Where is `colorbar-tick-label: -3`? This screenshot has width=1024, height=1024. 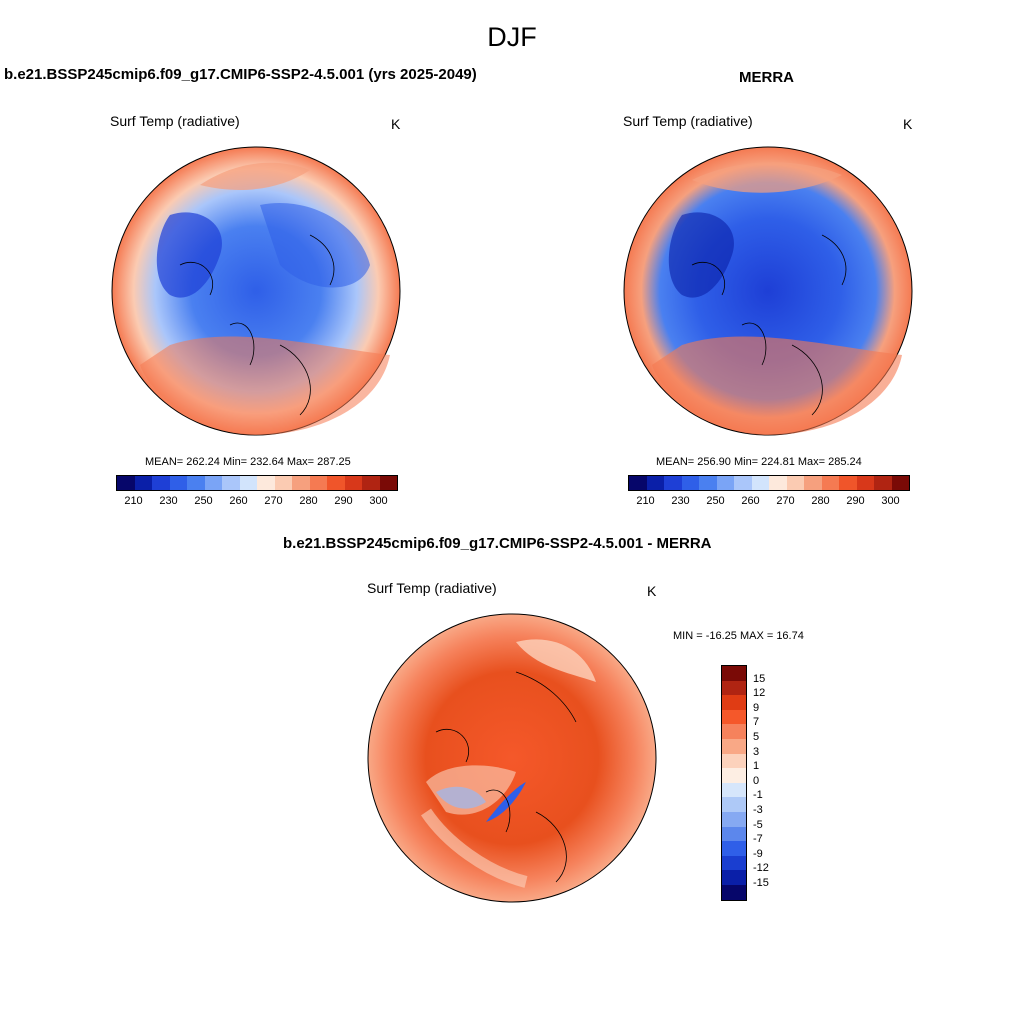 colorbar-tick-label: -3 is located at coordinates (758, 810).